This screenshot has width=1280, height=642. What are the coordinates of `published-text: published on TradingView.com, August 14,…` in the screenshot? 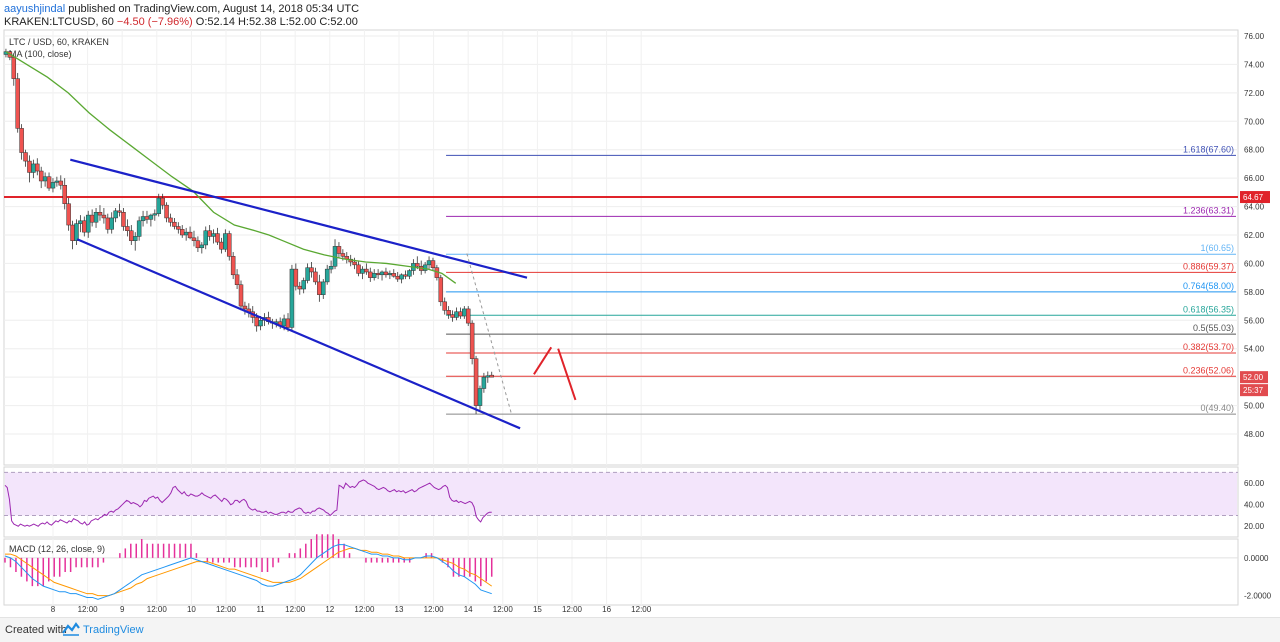 It's located at (212, 9).